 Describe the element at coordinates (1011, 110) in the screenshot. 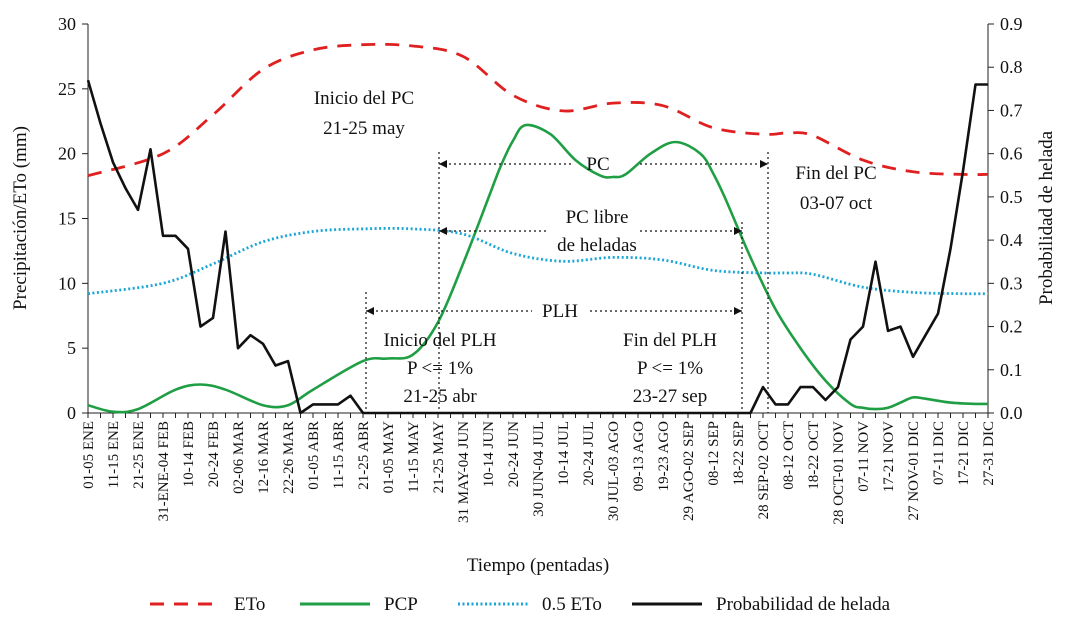

I see `y2-tick-label: 0.7` at that location.